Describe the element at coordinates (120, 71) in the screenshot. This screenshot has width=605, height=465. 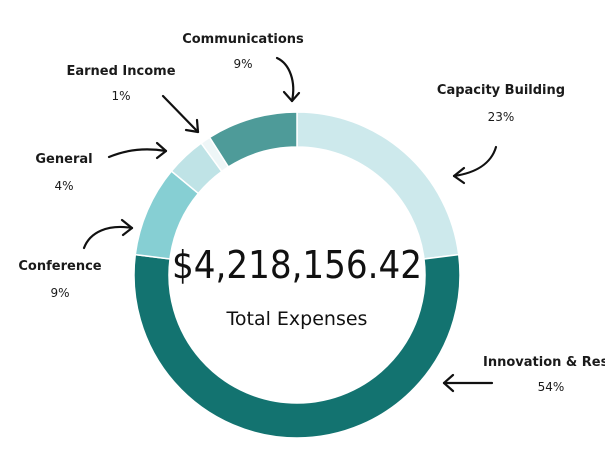
I see `slice-label-earned-income: Earned Income` at that location.